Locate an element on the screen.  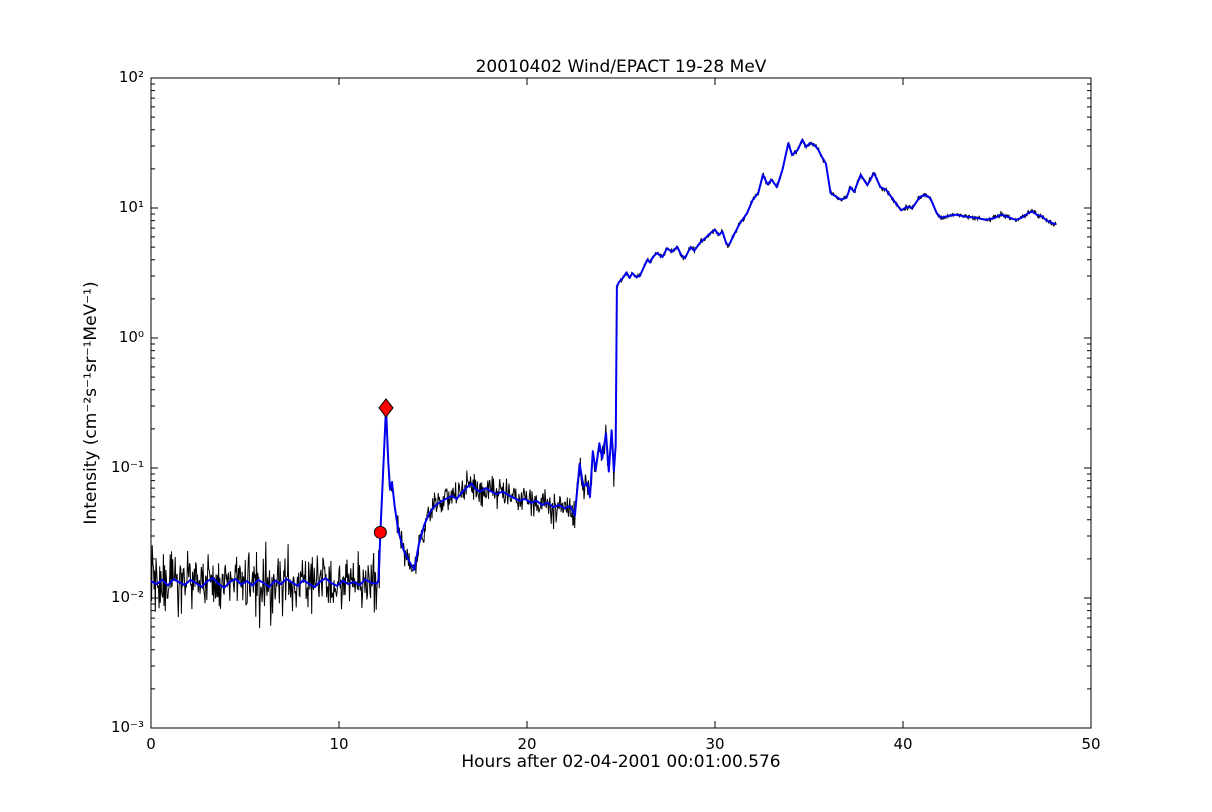
x-tick-label: 30 is located at coordinates (715, 744).